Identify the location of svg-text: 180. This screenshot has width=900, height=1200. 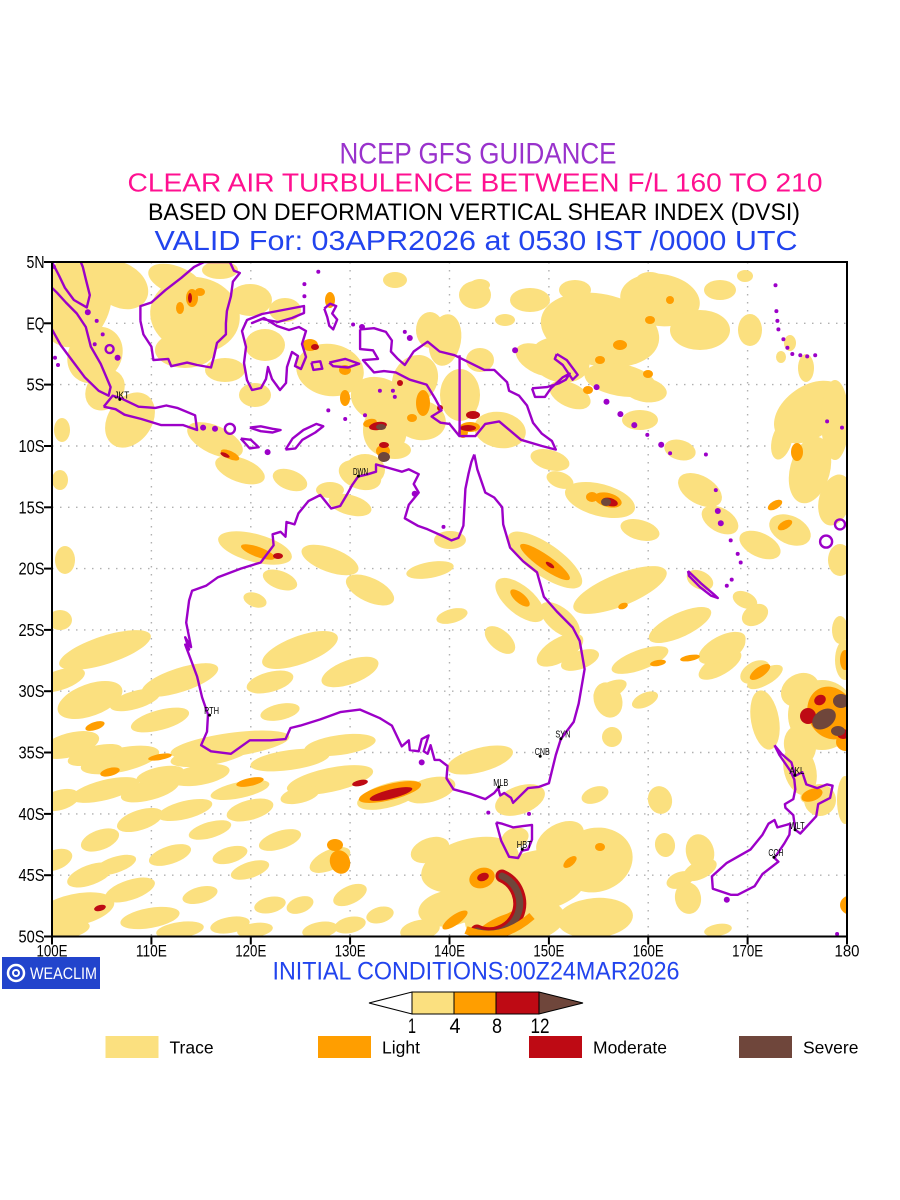
(847, 951).